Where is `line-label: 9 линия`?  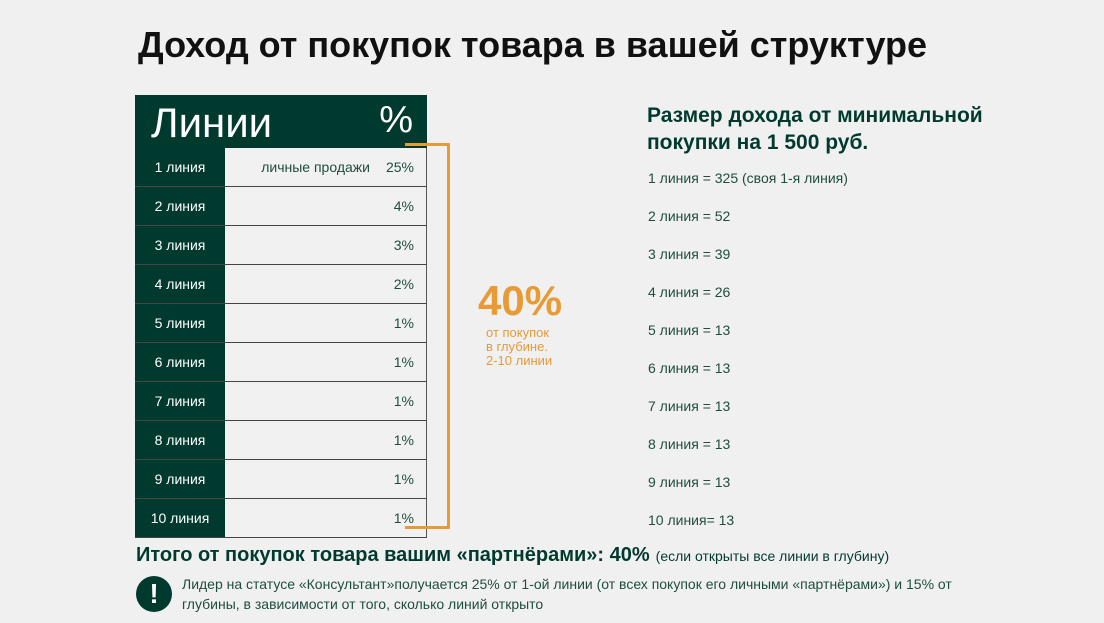 line-label: 9 линия is located at coordinates (180, 479).